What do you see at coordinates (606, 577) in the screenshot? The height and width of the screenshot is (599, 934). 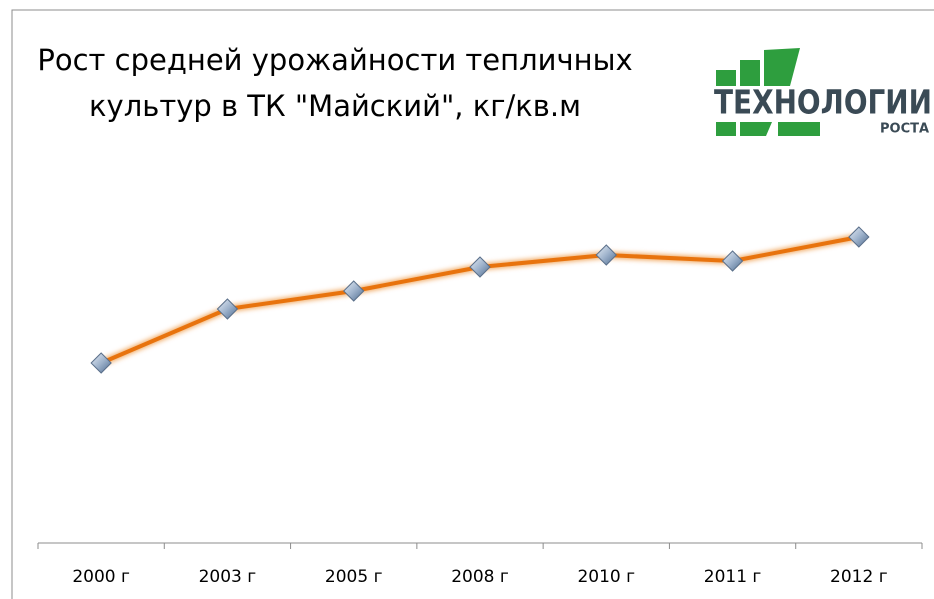 I see `x-tick-label: 2010 г` at bounding box center [606, 577].